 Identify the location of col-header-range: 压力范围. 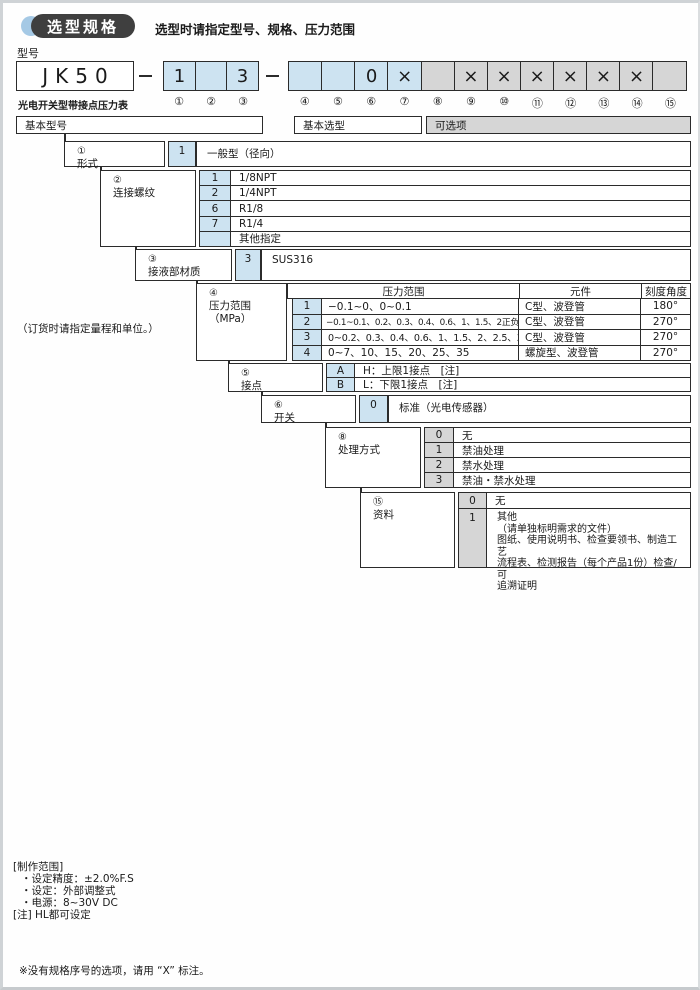
(404, 291).